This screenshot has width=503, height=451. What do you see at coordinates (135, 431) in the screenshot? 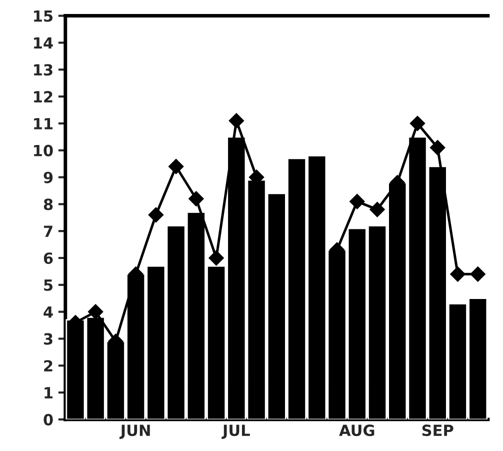
I see `x-tick-label: JUN` at bounding box center [135, 431].